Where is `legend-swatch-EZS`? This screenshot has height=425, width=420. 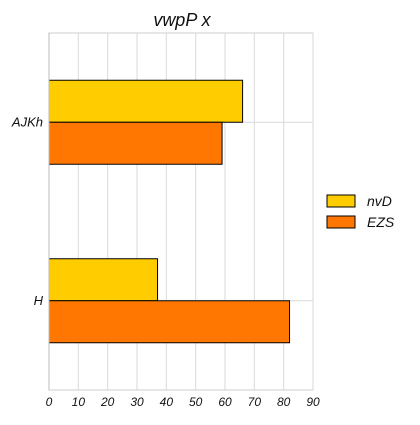
legend-swatch-EZS is located at coordinates (341, 222).